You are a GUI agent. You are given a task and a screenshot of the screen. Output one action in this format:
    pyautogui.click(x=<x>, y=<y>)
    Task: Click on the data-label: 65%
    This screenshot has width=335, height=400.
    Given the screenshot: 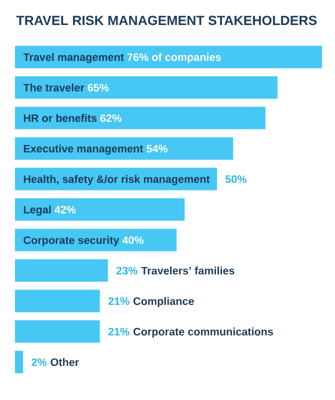 What is the action you would take?
    pyautogui.click(x=98, y=88)
    